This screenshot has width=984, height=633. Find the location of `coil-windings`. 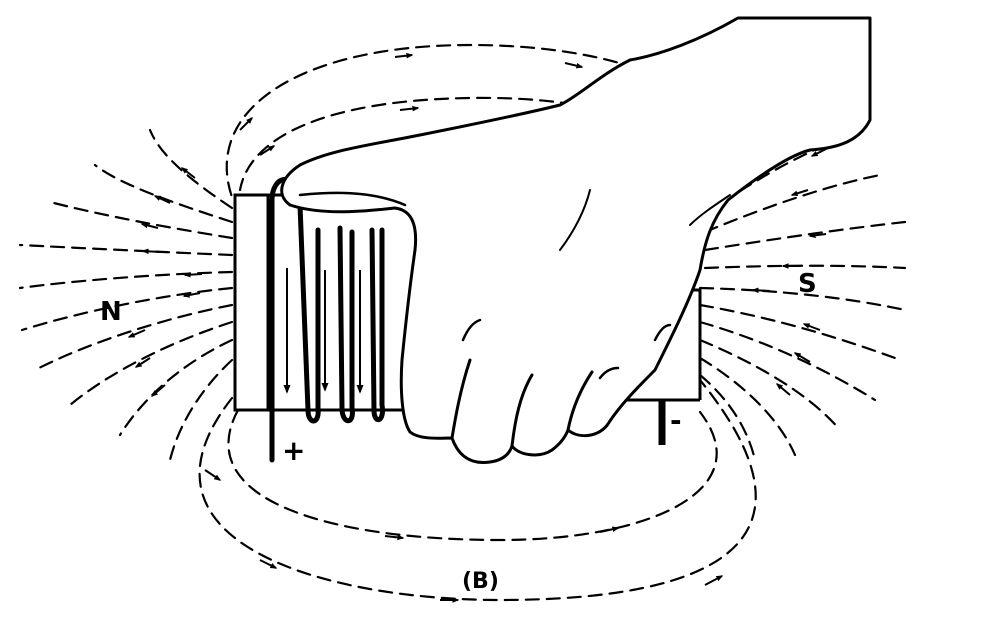

coil-windings is located at coordinates (327, 319).